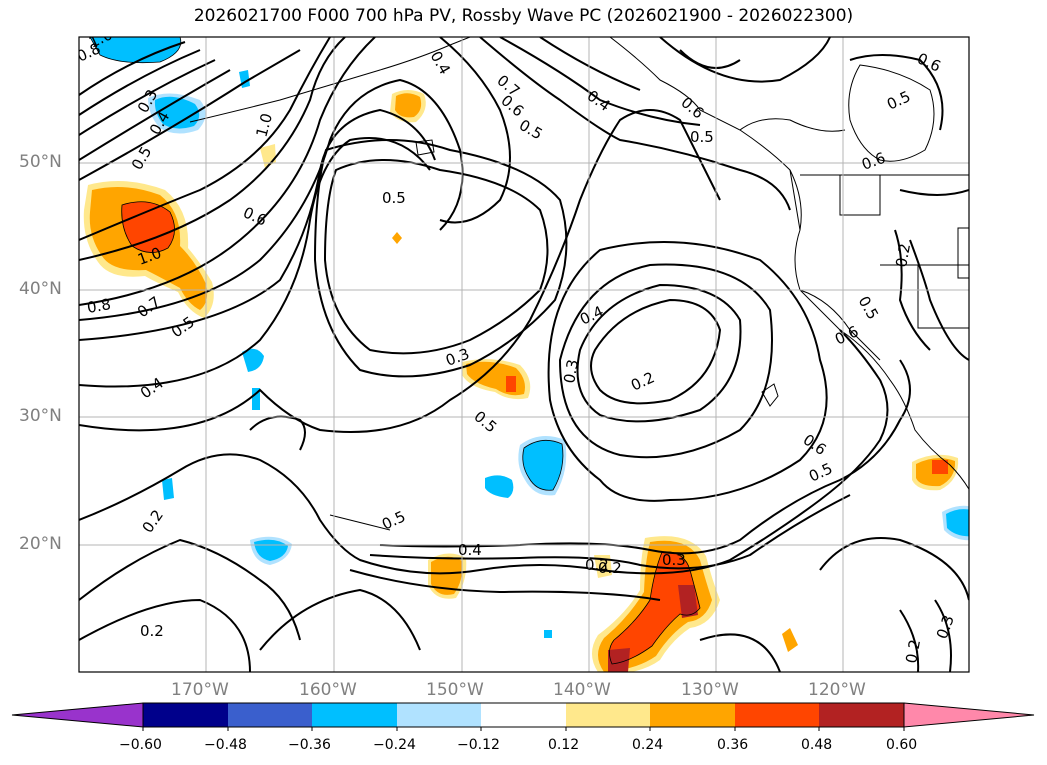 This screenshot has width=1047, height=765. Describe the element at coordinates (40, 416) in the screenshot. I see `latitude-label: 30°N` at that location.